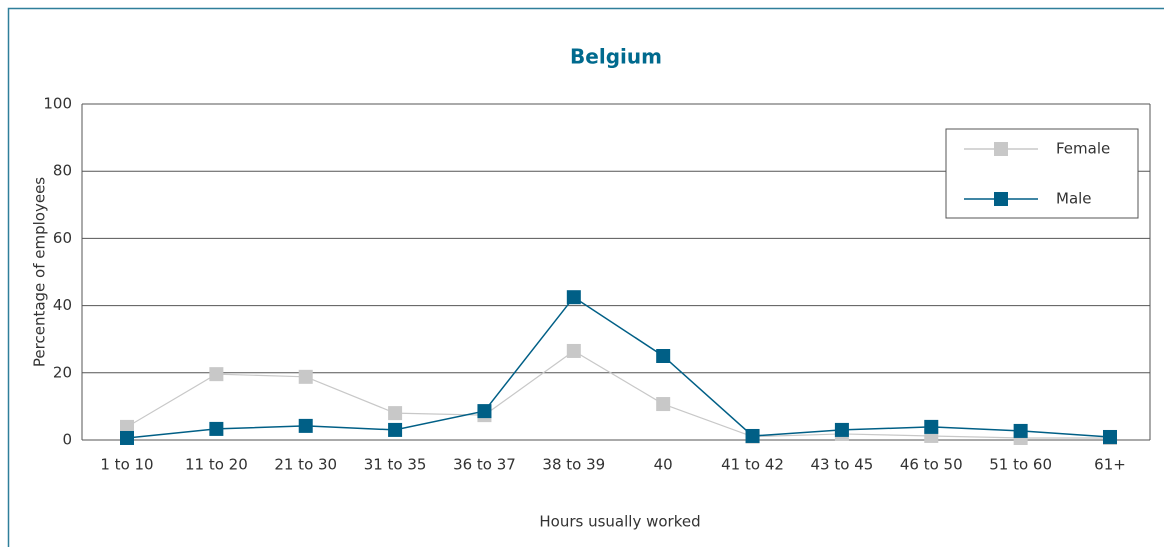 The image size is (1164, 547). What do you see at coordinates (663, 465) in the screenshot?
I see `x-tick-label: 40` at bounding box center [663, 465].